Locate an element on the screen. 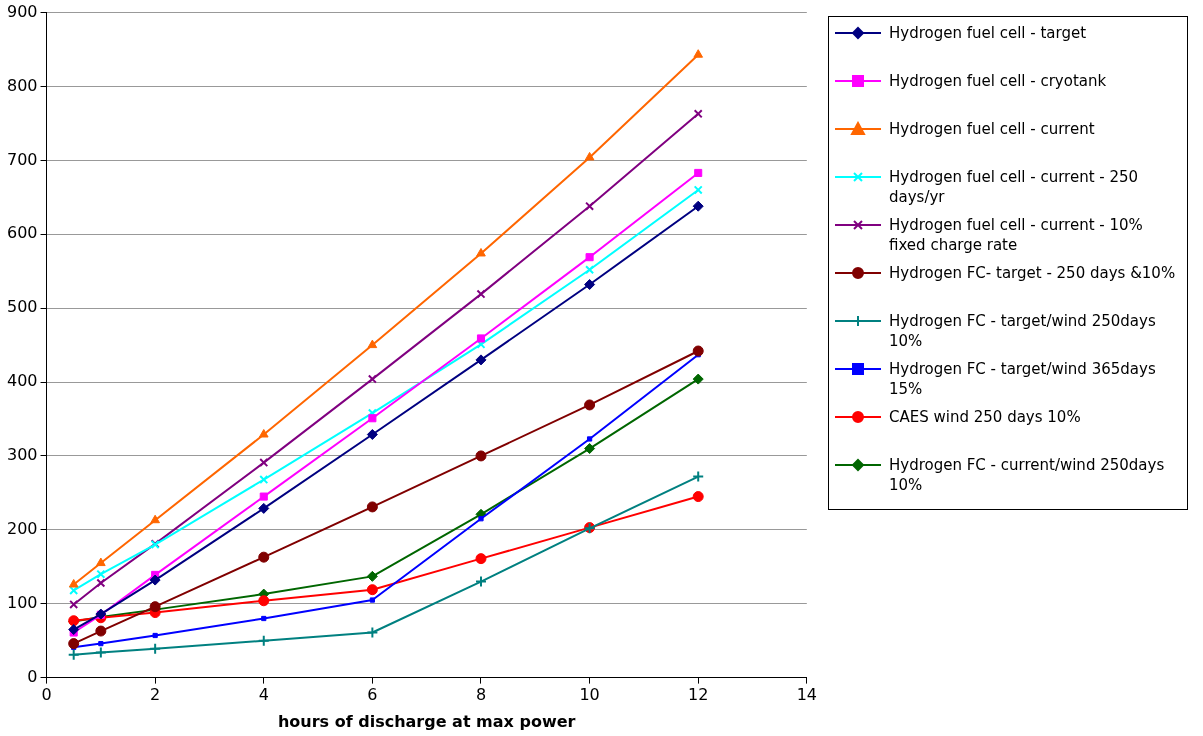  y-tick-label: 100 is located at coordinates (22, 602).